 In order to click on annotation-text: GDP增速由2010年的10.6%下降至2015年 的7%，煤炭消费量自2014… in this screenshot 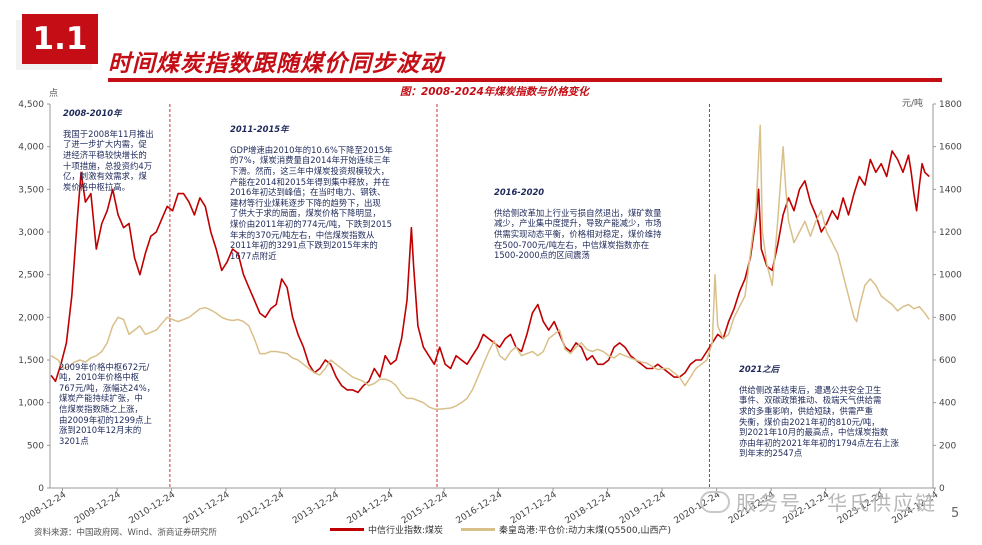, I will do `click(311, 202)`.